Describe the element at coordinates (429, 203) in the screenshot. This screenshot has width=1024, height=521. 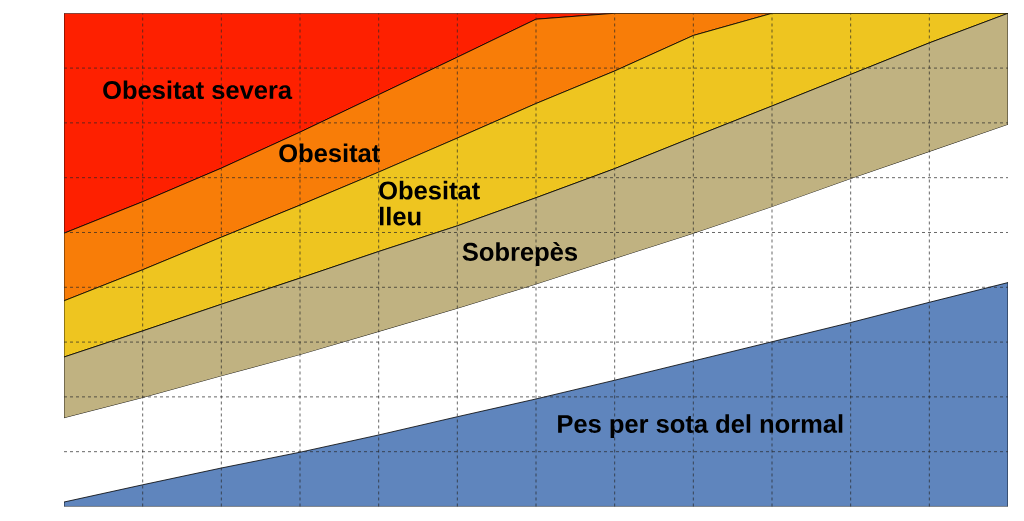
I see `series-label: Obesitat lleu` at that location.